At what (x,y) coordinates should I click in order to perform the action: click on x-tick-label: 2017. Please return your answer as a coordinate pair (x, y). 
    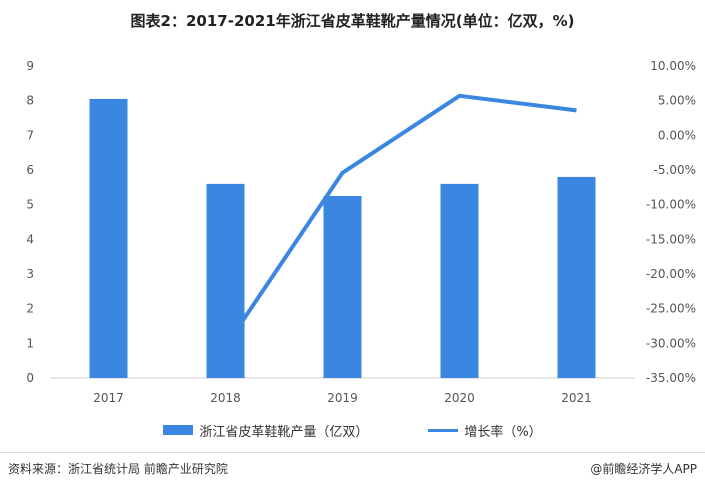
    Looking at the image, I should click on (108, 398).